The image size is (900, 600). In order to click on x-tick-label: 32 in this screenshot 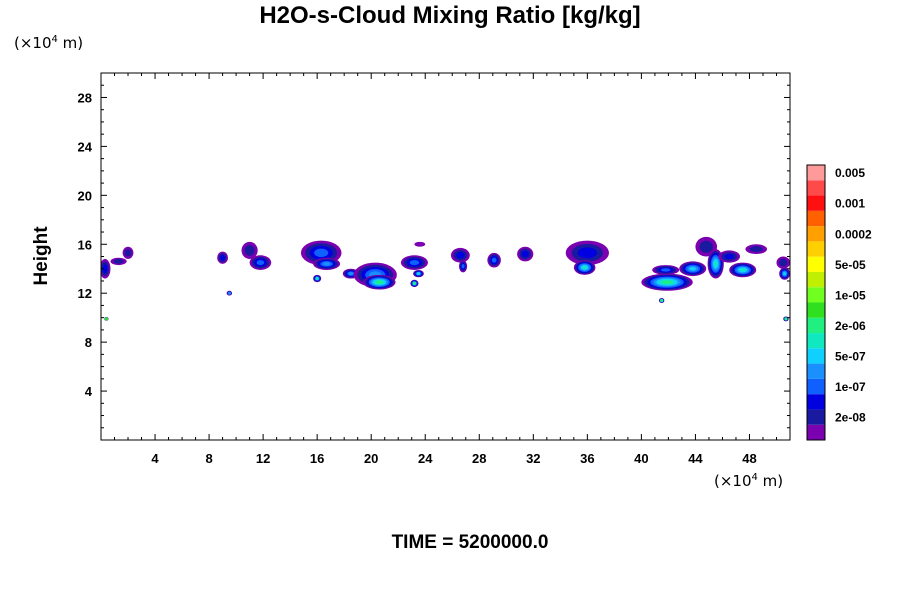, I will do `click(533, 458)`.